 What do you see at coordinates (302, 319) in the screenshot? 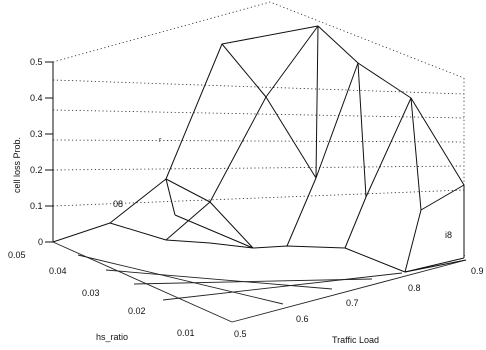
I see `x-tick-0.6: 0.6` at bounding box center [302, 319].